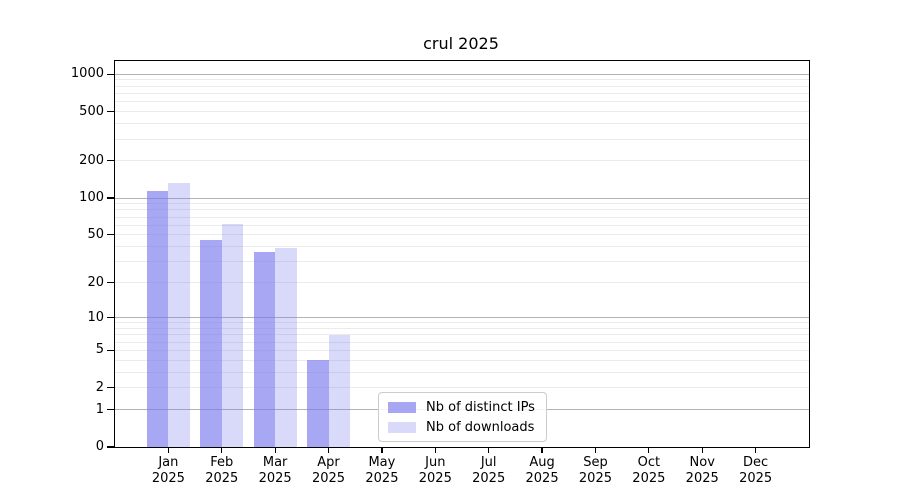 The height and width of the screenshot is (500, 900). Describe the element at coordinates (382, 462) in the screenshot. I see `month-label: May` at that location.